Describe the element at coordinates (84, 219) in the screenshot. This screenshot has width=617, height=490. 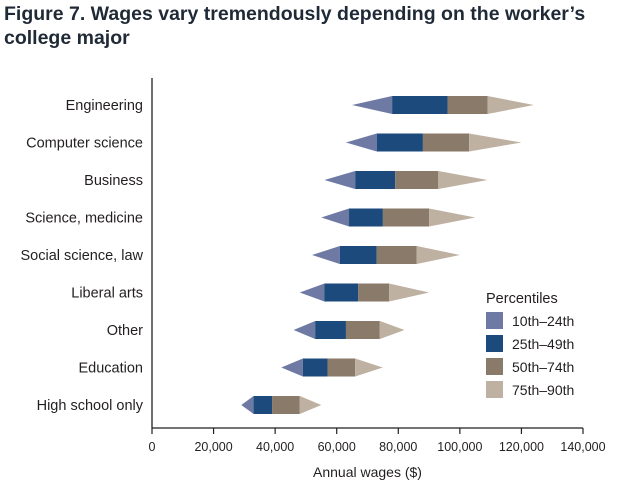
I see `category-label-science-medicine: Science, medicine` at that location.